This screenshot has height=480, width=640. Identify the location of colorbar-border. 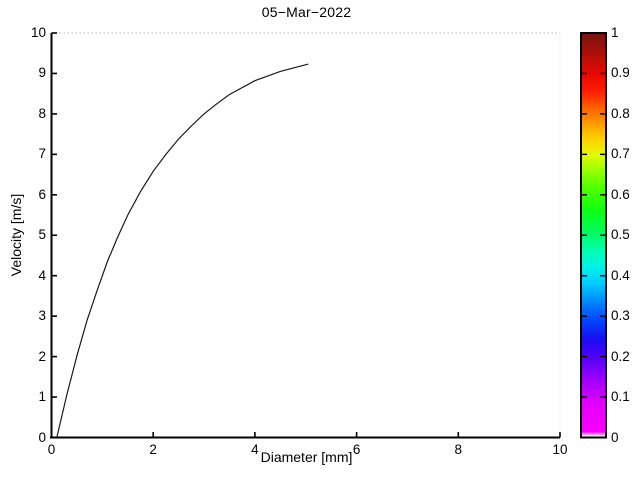
(593, 235).